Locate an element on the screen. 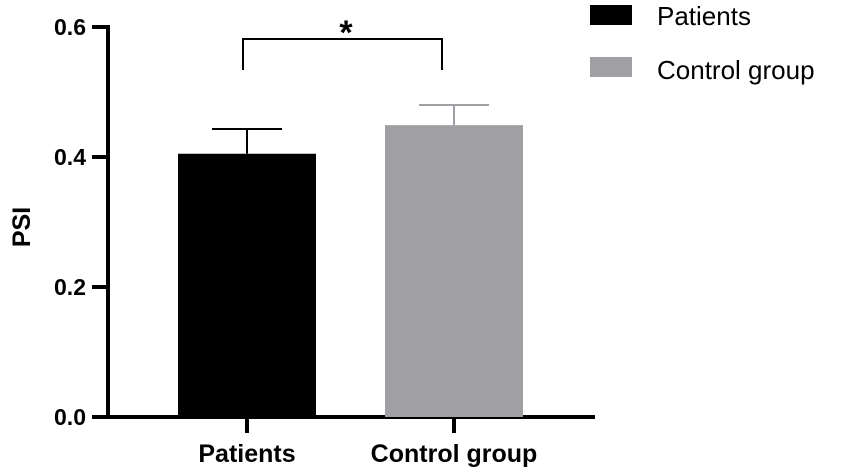  legend-label-patients: Patients is located at coordinates (704, 16).